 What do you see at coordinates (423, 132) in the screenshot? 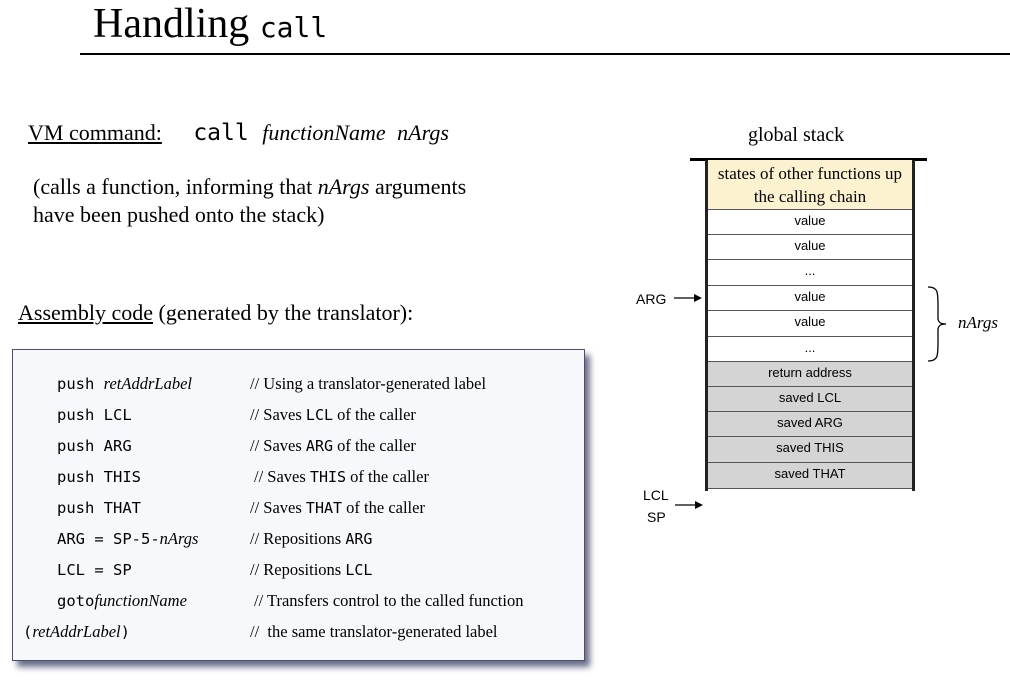
I see `vm-command-arg2: nArgs` at bounding box center [423, 132].